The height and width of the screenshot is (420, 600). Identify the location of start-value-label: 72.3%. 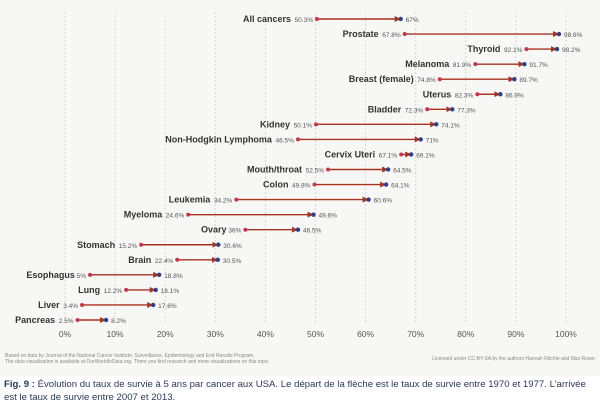
(414, 110).